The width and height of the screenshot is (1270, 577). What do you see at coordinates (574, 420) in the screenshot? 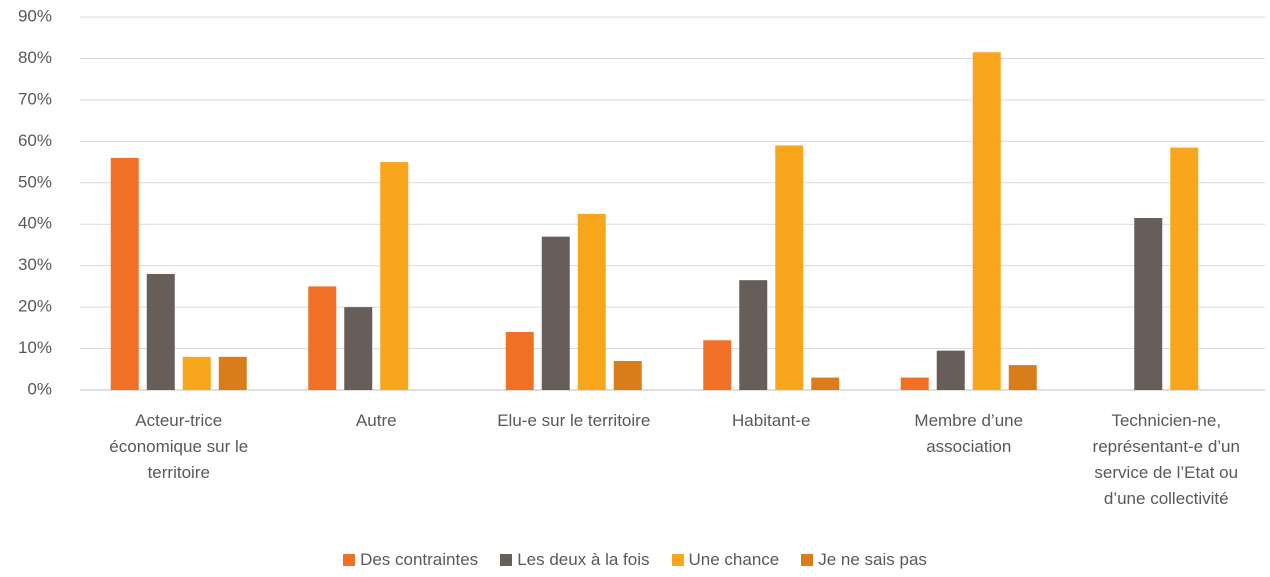
I see `x-tick-label: Elu-e sur le territoire` at bounding box center [574, 420].